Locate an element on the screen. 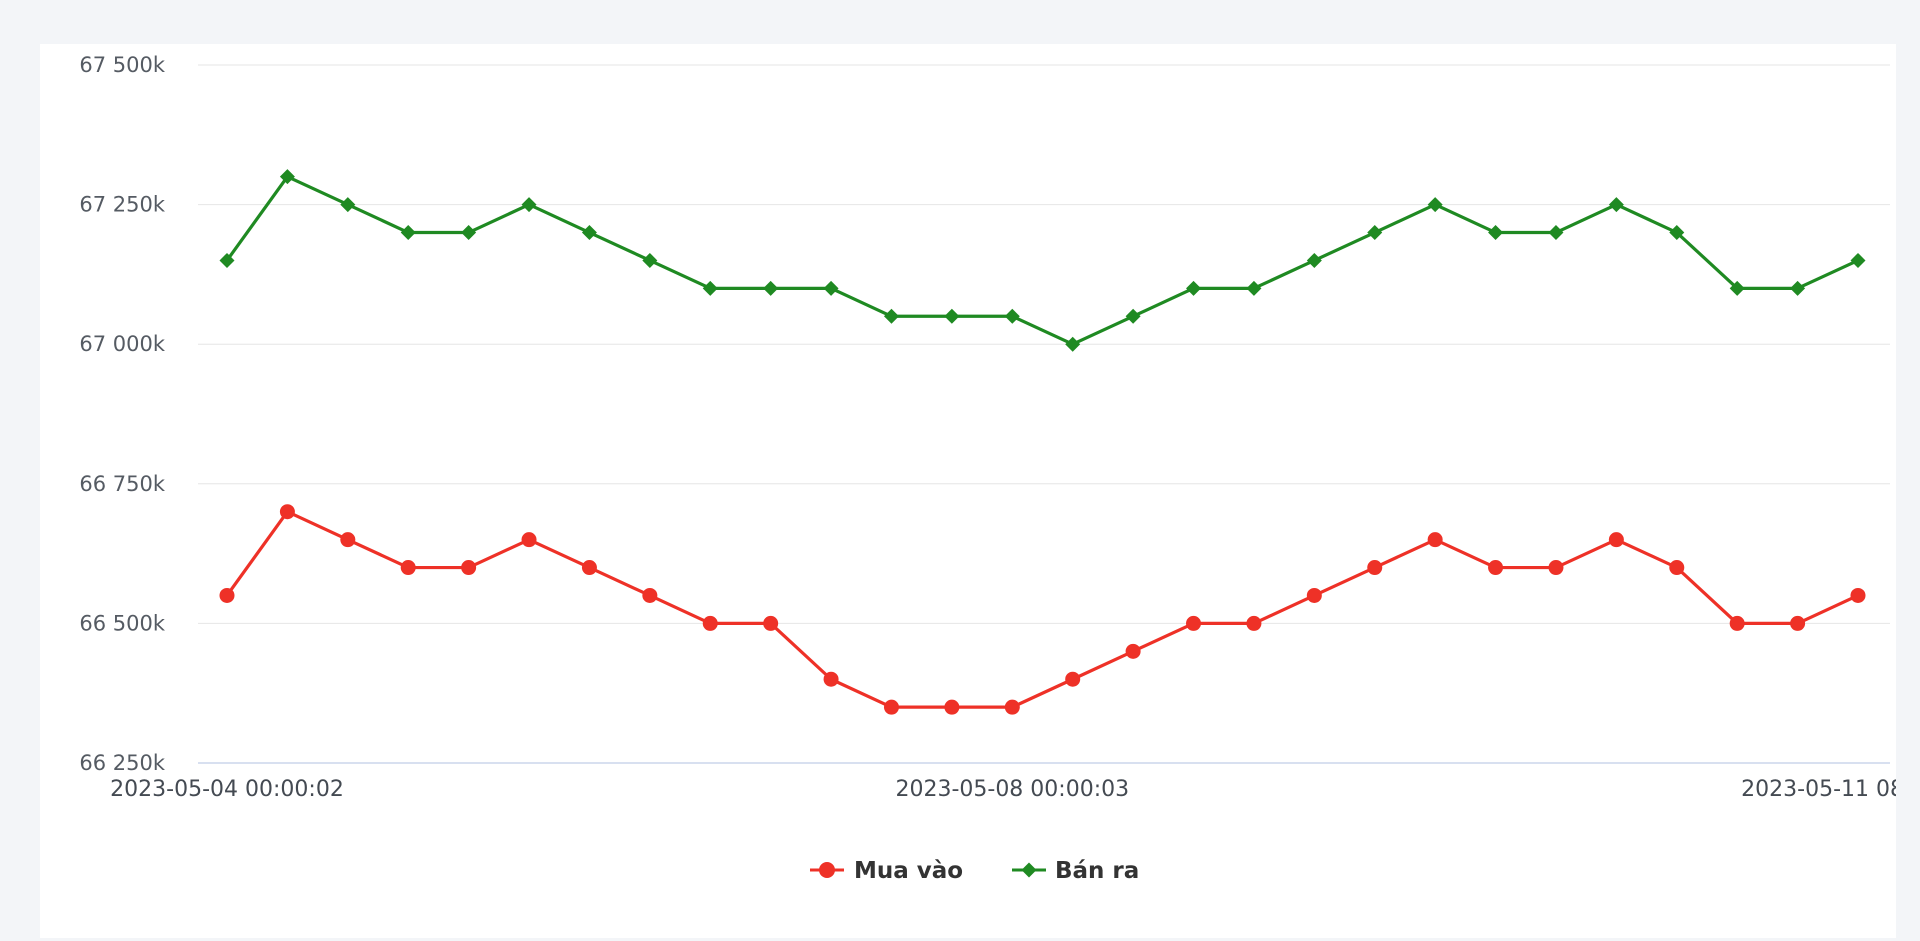 This screenshot has width=1920, height=941. y-tick-label: 66 750k is located at coordinates (122, 484).